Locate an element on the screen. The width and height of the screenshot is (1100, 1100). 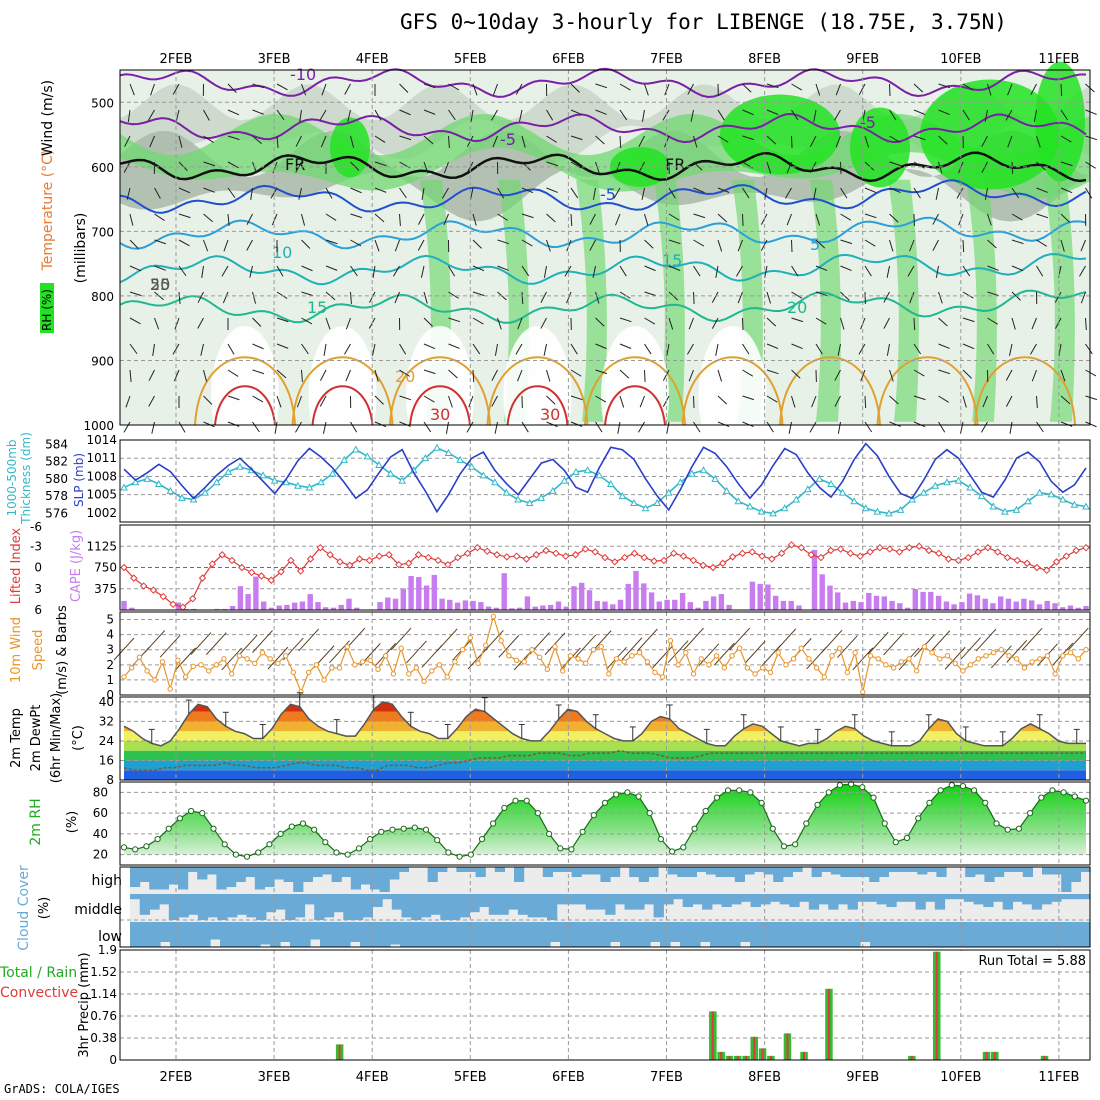
x-tick-label-bottom: 8FEB is located at coordinates (764, 1077).